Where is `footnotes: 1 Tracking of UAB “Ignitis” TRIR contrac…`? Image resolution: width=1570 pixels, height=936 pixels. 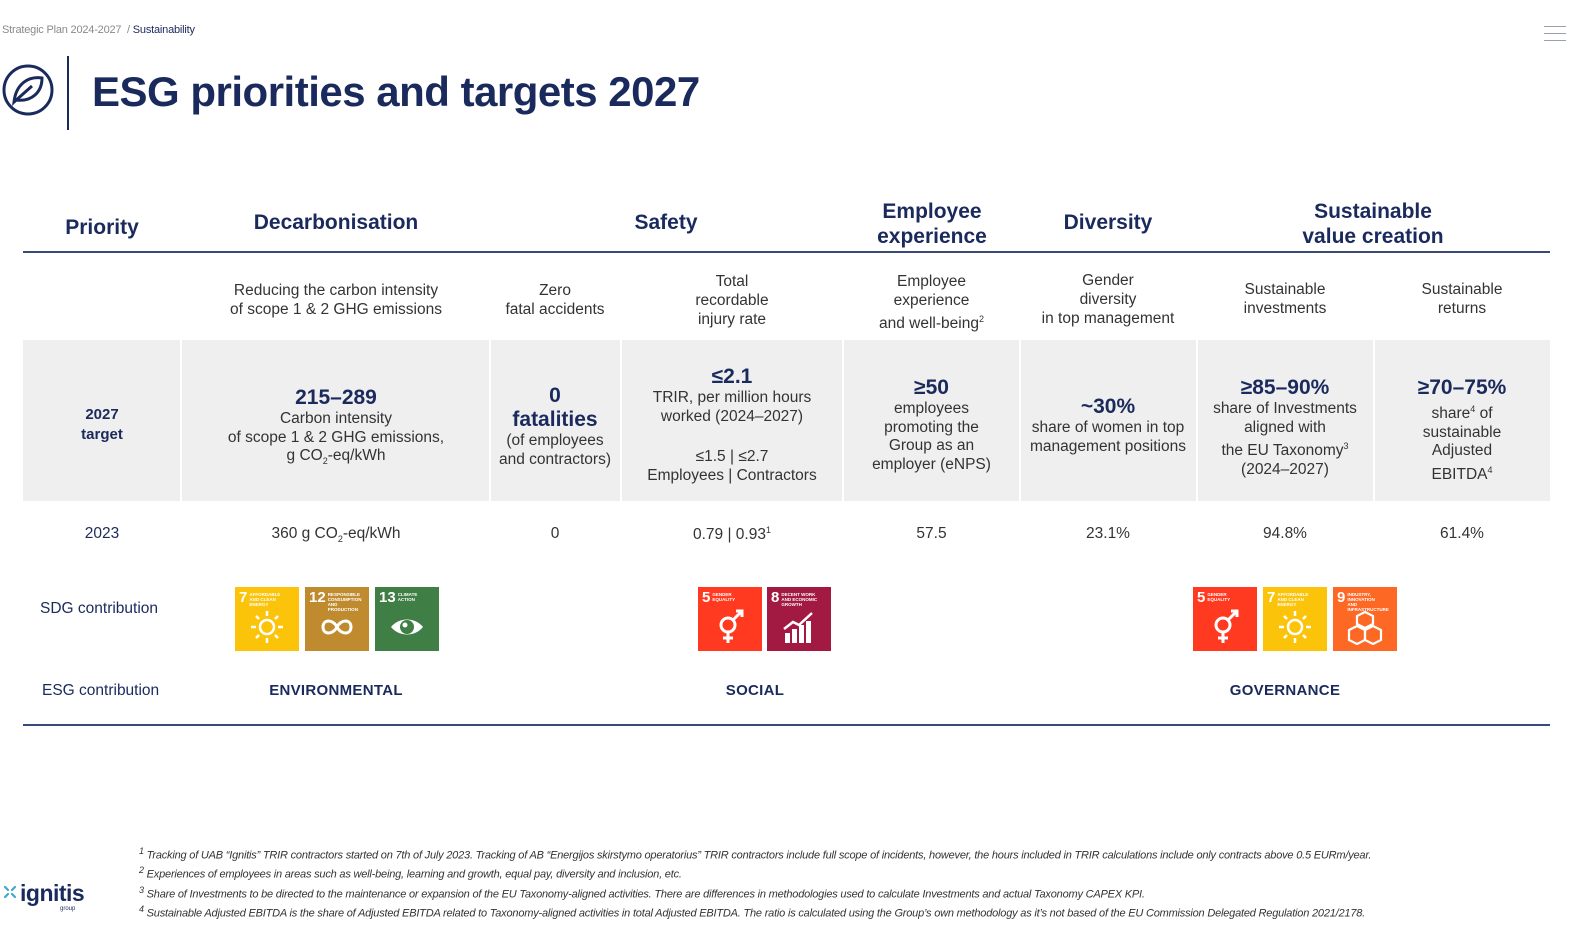
footnotes: 1 Tracking of UAB “Ignitis” TRIR contrac… is located at coordinates (824, 882).